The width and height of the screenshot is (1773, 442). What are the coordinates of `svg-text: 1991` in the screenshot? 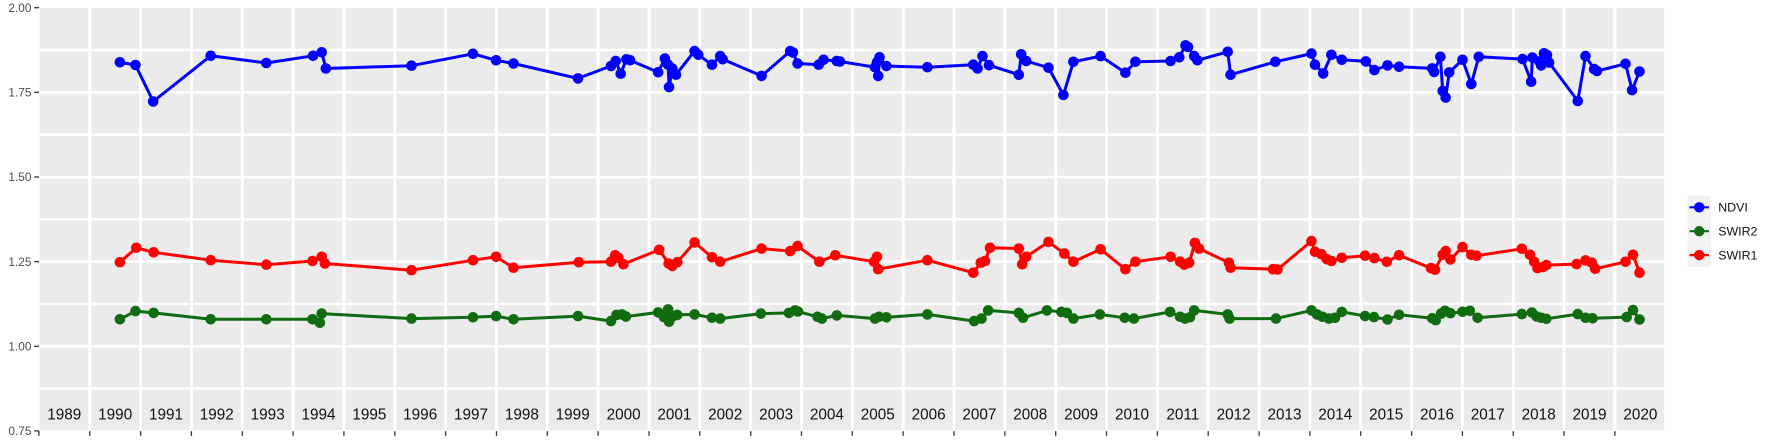 It's located at (166, 415).